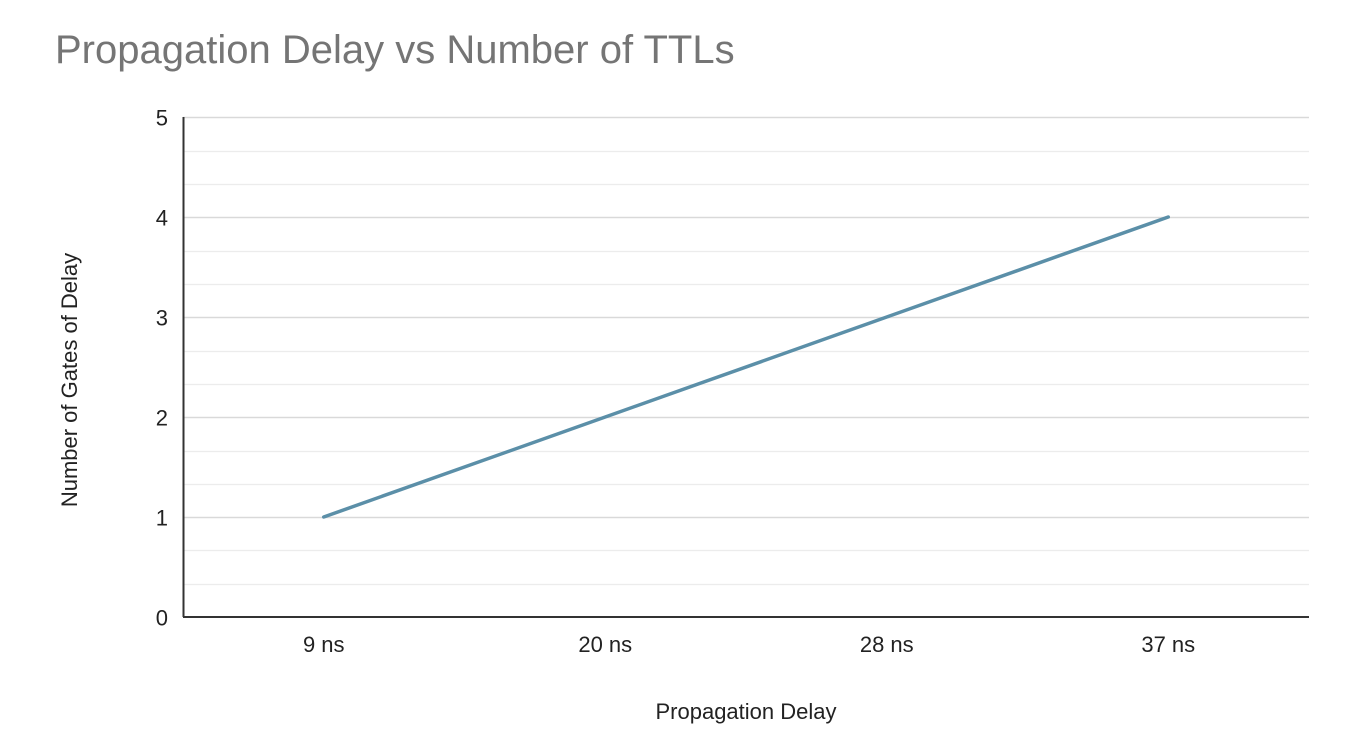  Describe the element at coordinates (746, 711) in the screenshot. I see `x-axis-title: Propagation Delay` at that location.